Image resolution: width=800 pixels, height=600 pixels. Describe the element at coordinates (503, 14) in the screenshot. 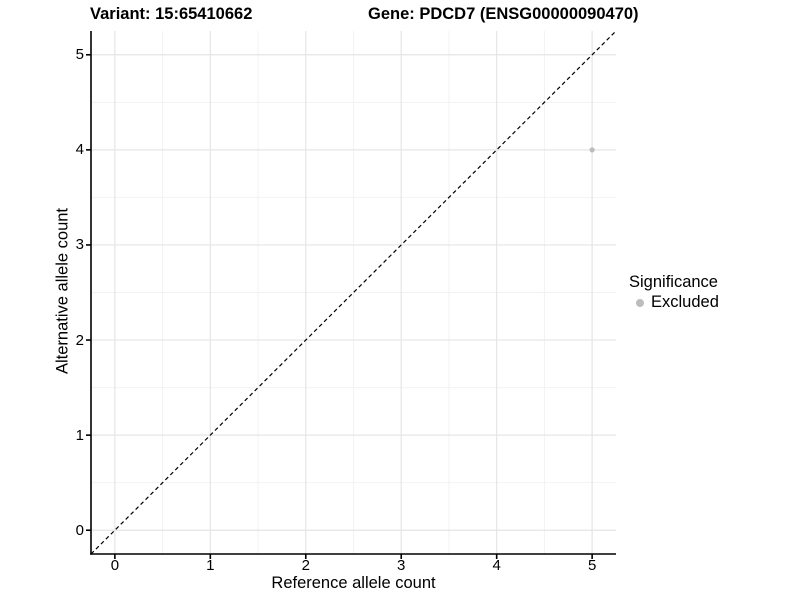

I see `plot-title-gene: Gene: PDCD7 (ENSG00000090470)` at that location.